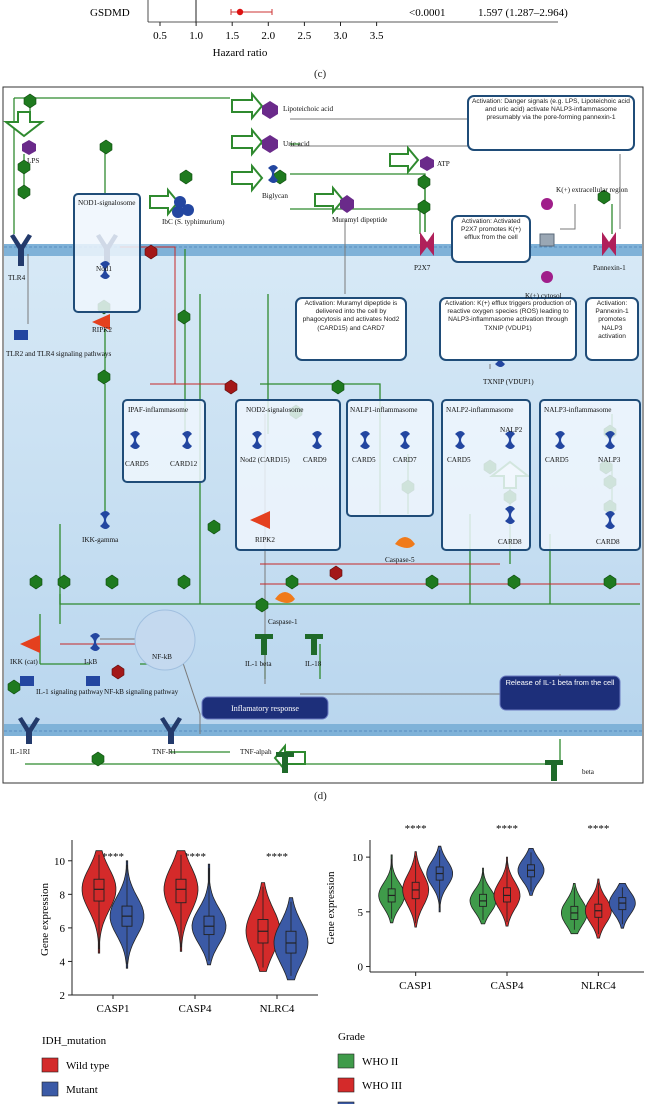 This screenshot has height=1104, width=650. Describe the element at coordinates (323, 730) in the screenshot. I see `plasma-membrane-bottom` at that location.